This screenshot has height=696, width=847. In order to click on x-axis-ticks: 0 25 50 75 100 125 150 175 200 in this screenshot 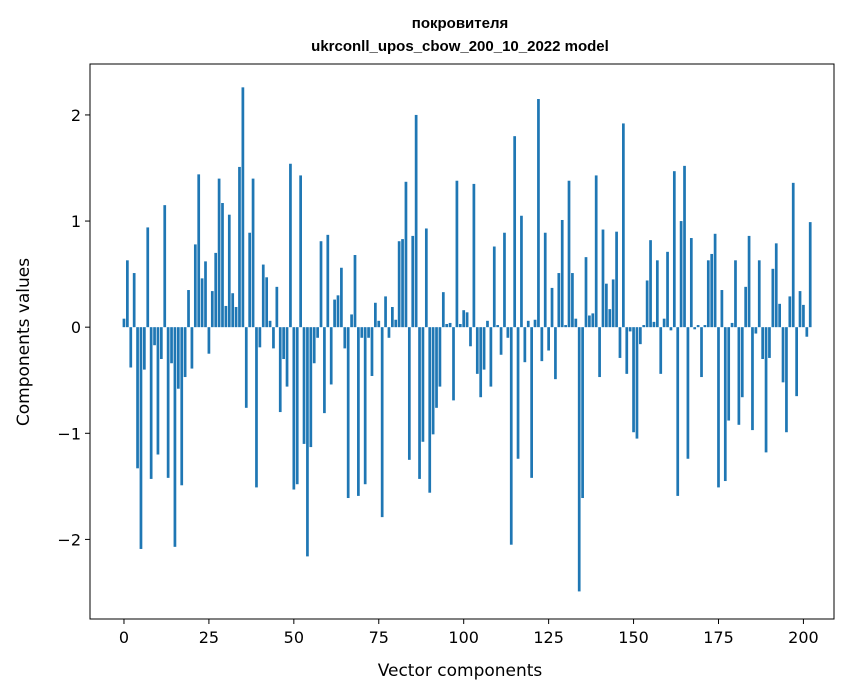, I will do `click(469, 633)`.